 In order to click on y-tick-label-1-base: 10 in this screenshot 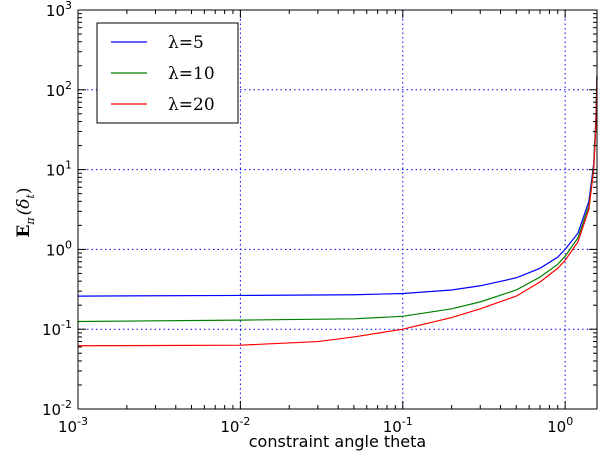, I will do `click(51, 330)`.